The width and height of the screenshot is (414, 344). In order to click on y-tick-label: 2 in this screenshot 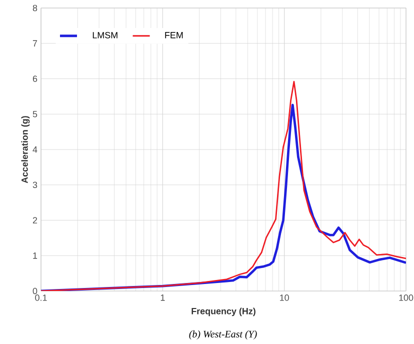, I will do `click(35, 220)`.